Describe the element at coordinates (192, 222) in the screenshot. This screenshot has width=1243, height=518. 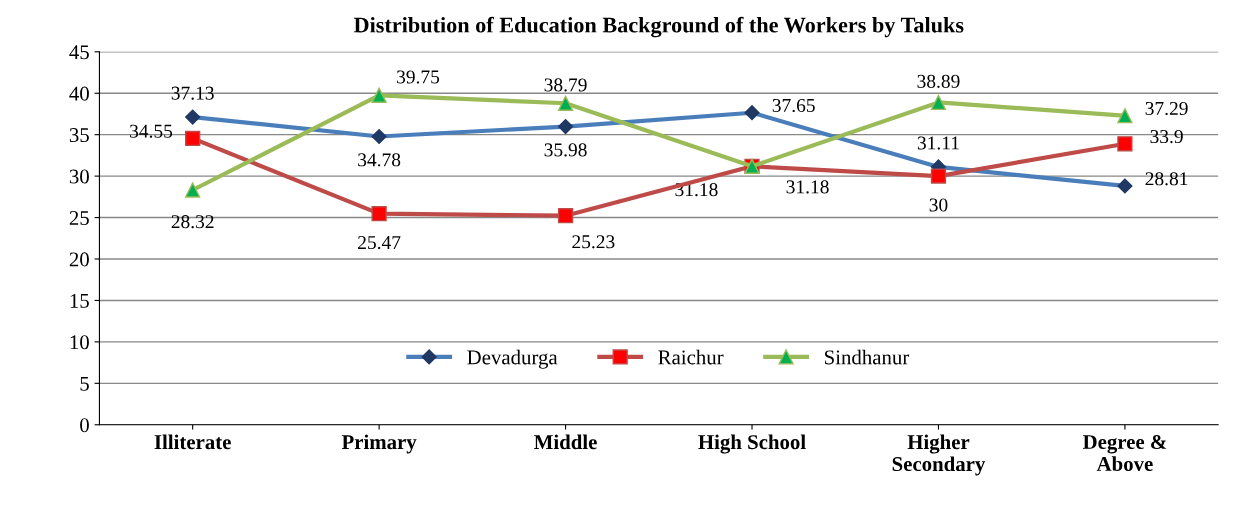
I see `data-label: 28.32` at that location.